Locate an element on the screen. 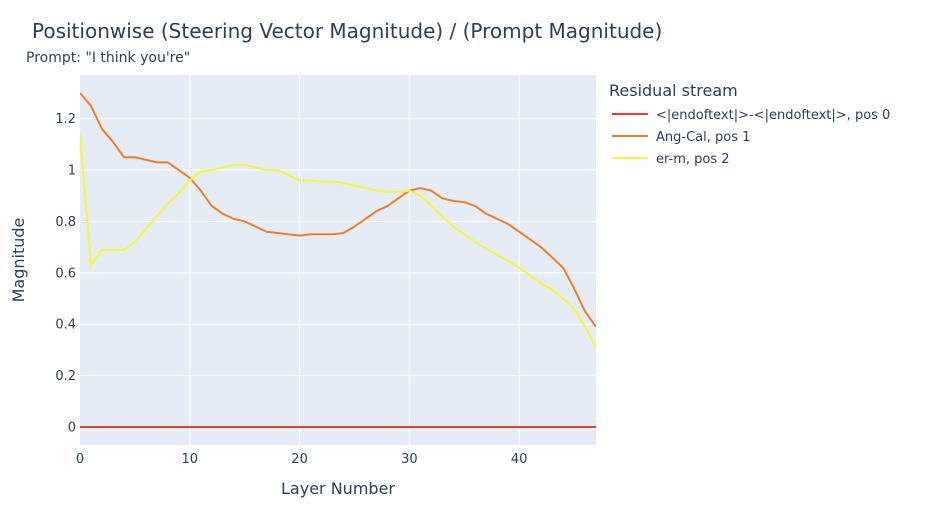 The image size is (941, 510). legend-title: Residual stream is located at coordinates (673, 90).